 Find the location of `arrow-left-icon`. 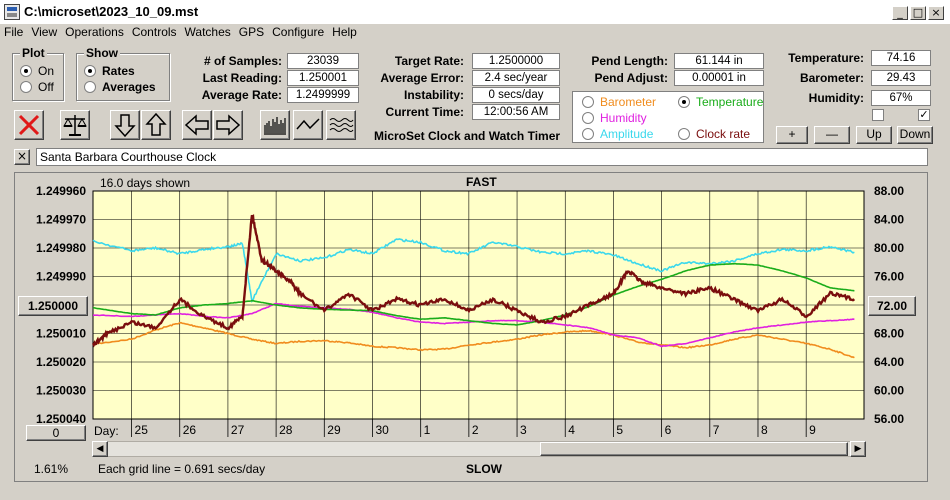

arrow-left-icon is located at coordinates (196, 125).